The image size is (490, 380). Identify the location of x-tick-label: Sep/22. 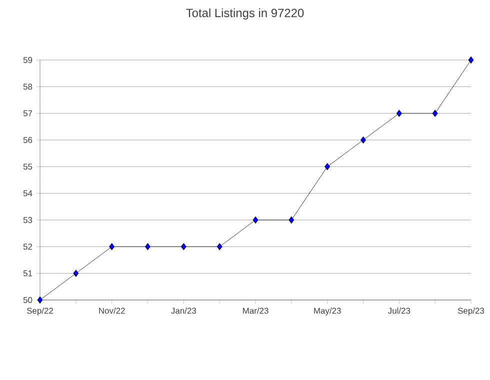
(39, 312).